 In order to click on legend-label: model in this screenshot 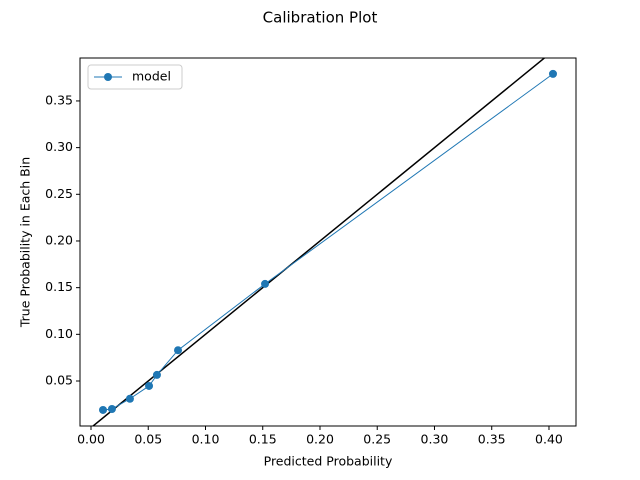, I will do `click(151, 76)`.